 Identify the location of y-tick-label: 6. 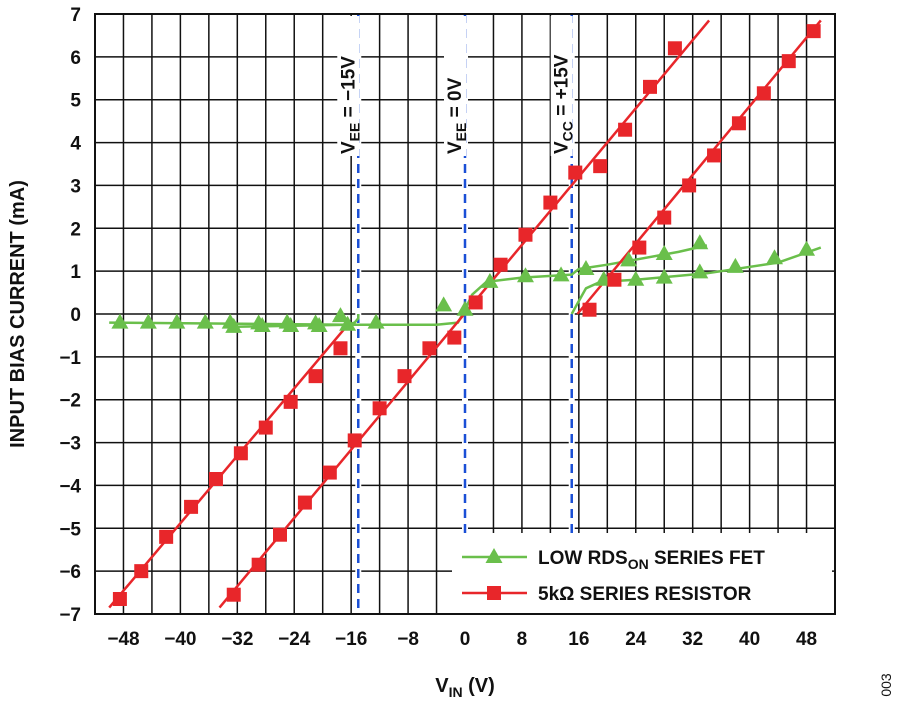
(75, 58).